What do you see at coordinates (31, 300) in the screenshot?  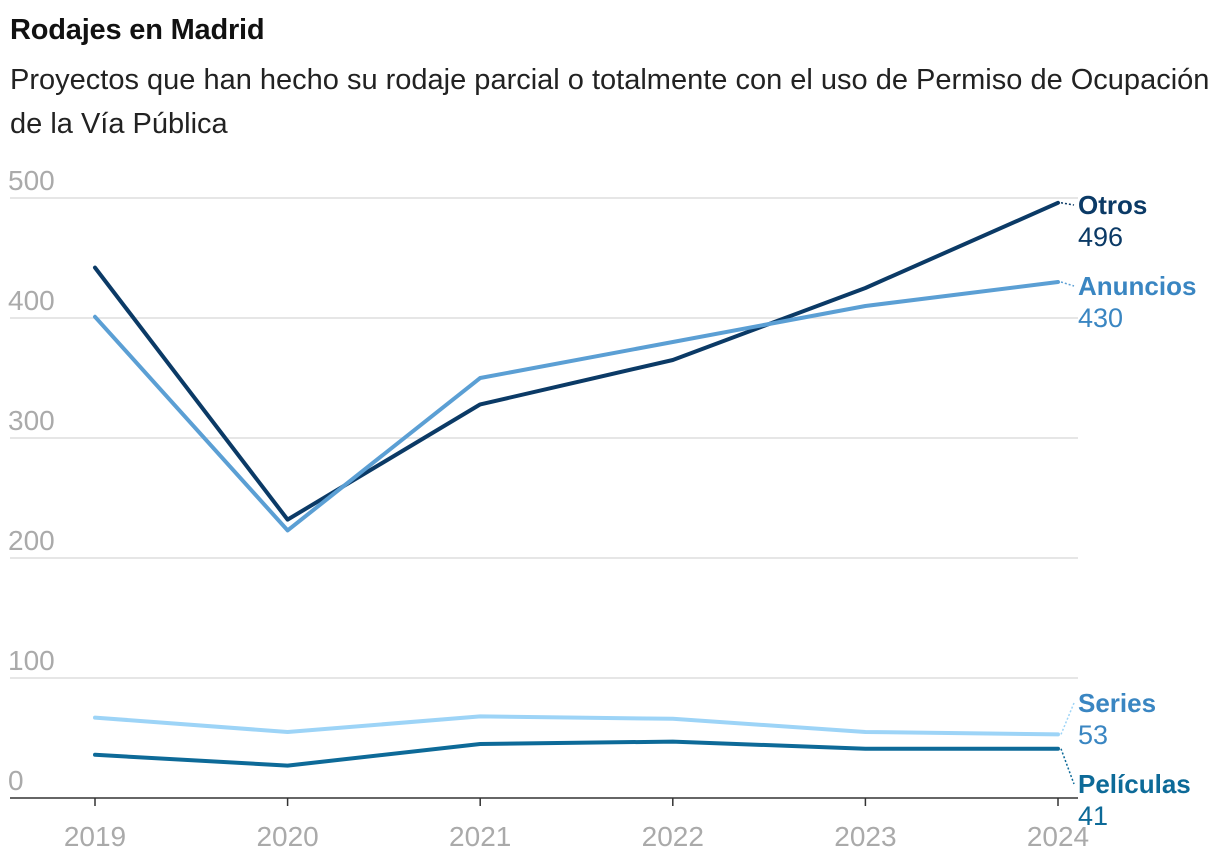 I see `y-tick-label: 400` at bounding box center [31, 300].